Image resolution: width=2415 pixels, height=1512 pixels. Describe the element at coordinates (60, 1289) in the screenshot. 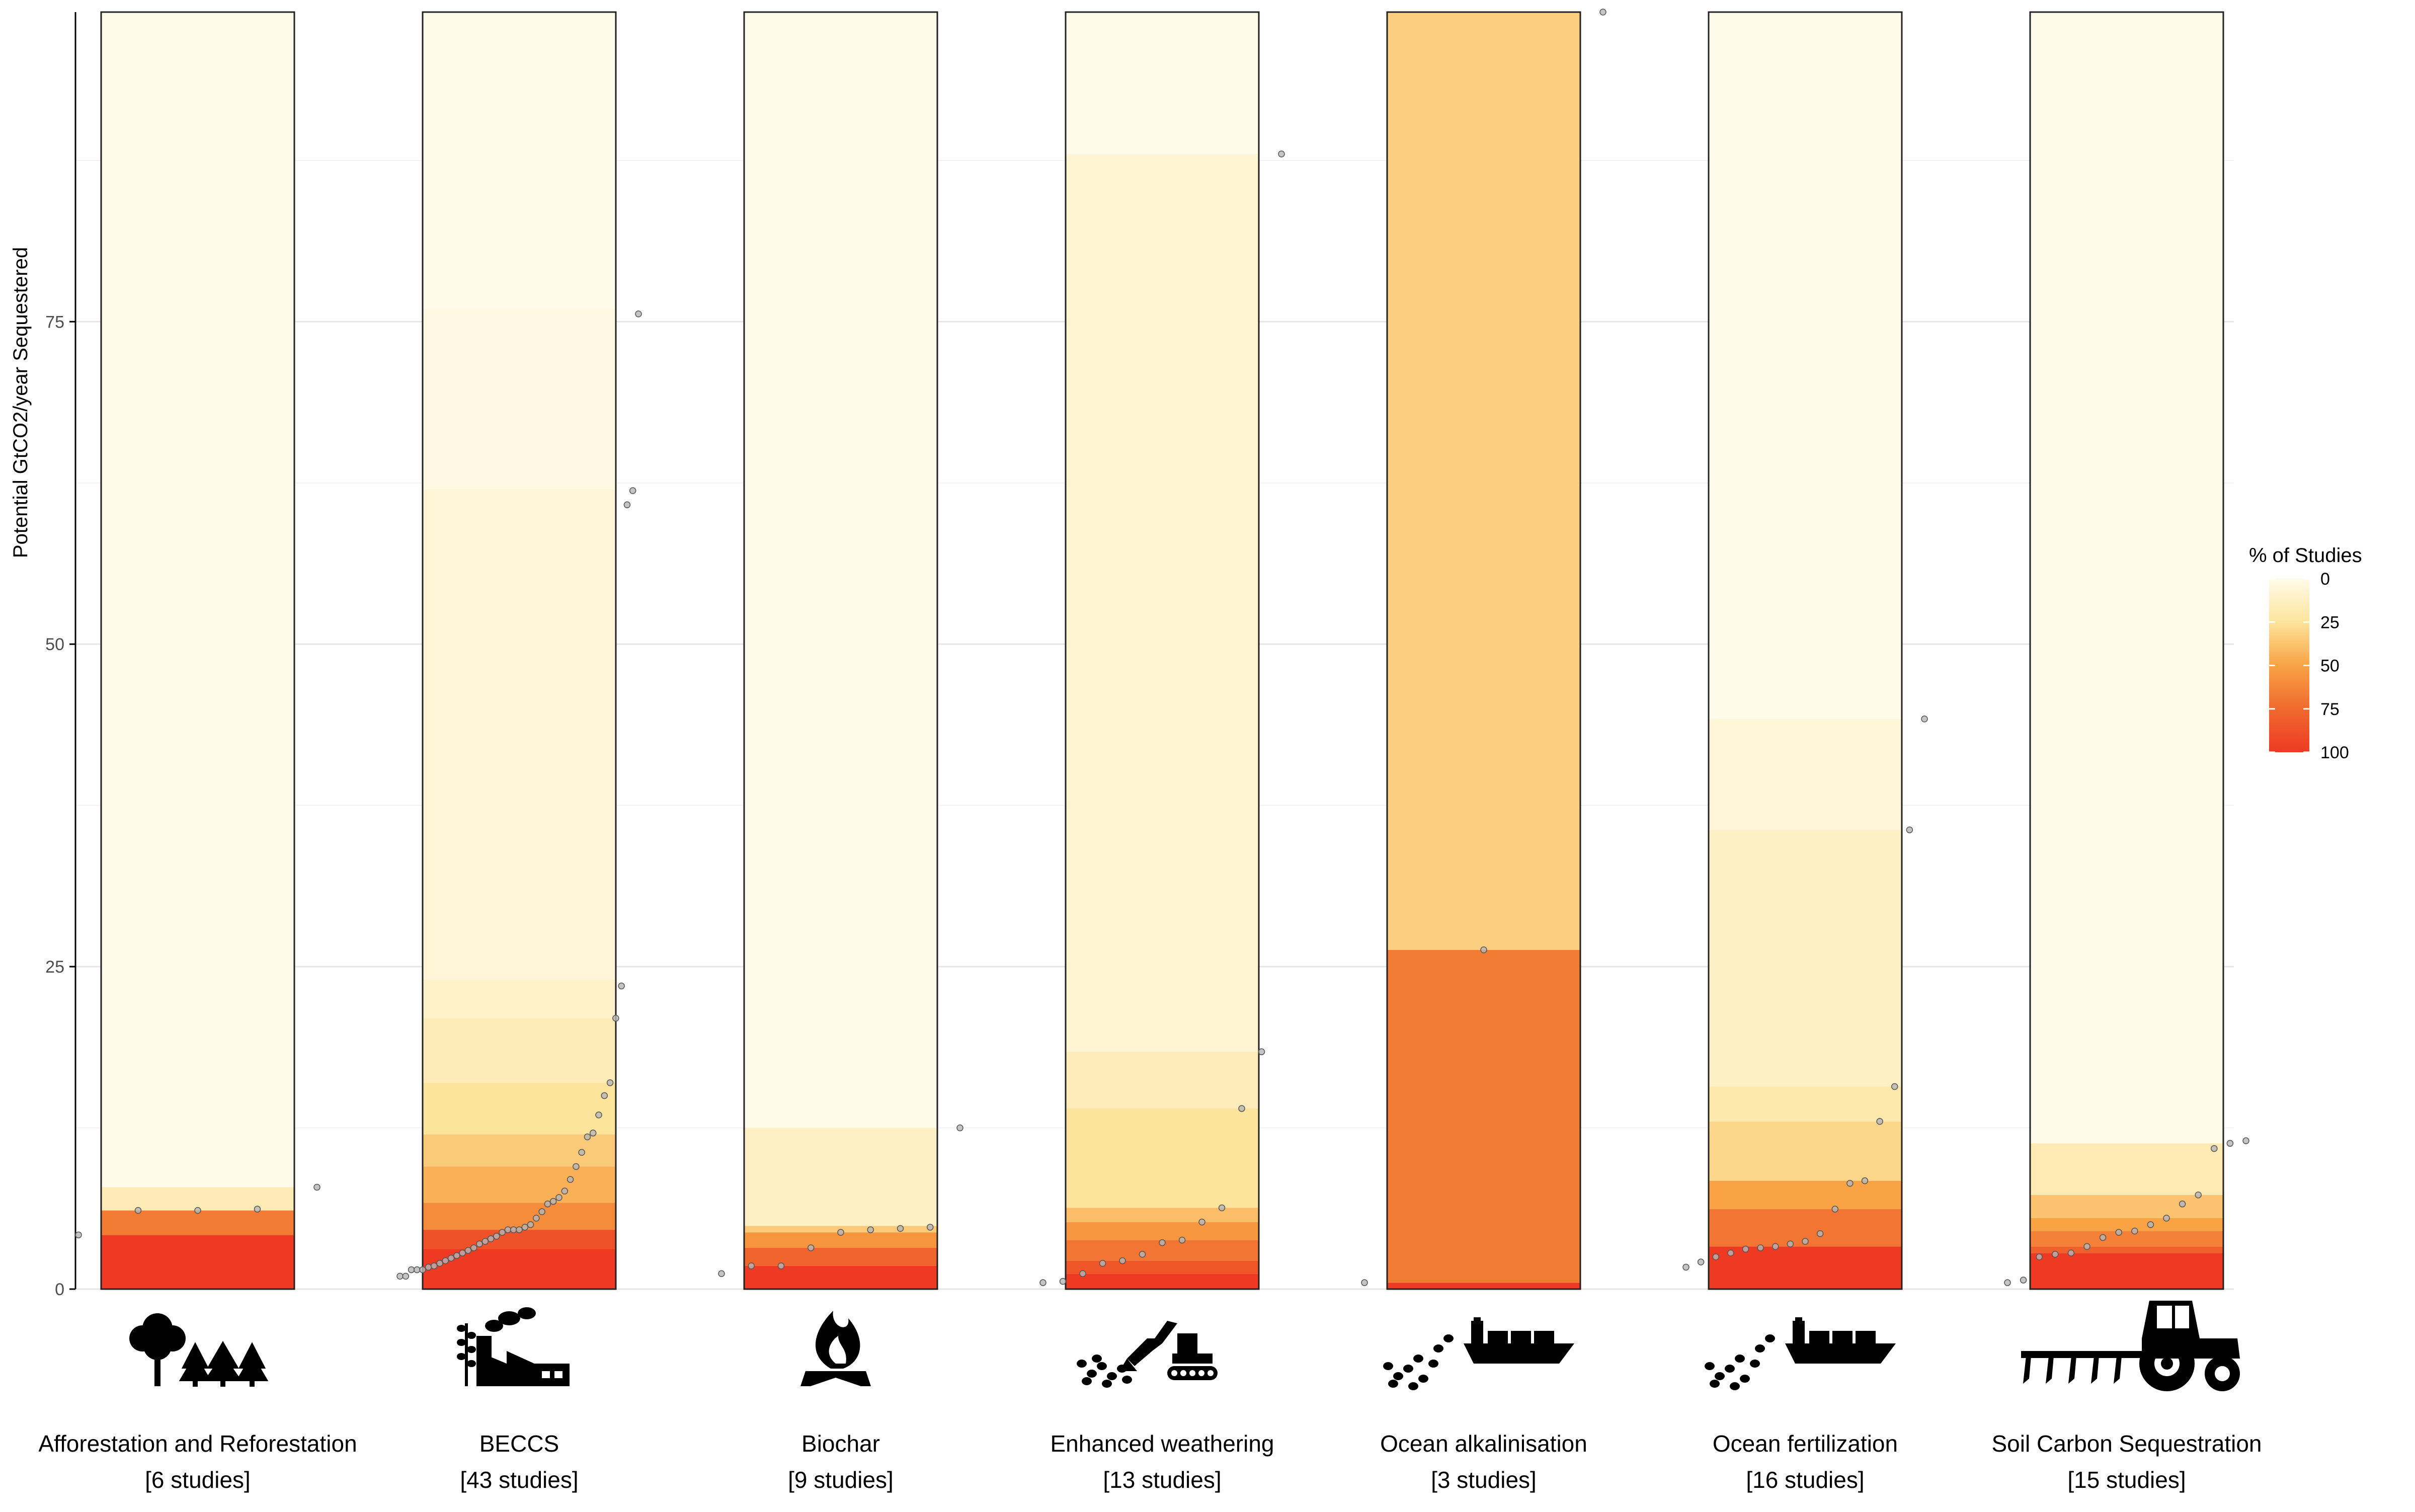

I see `y-tick-label: 0` at that location.